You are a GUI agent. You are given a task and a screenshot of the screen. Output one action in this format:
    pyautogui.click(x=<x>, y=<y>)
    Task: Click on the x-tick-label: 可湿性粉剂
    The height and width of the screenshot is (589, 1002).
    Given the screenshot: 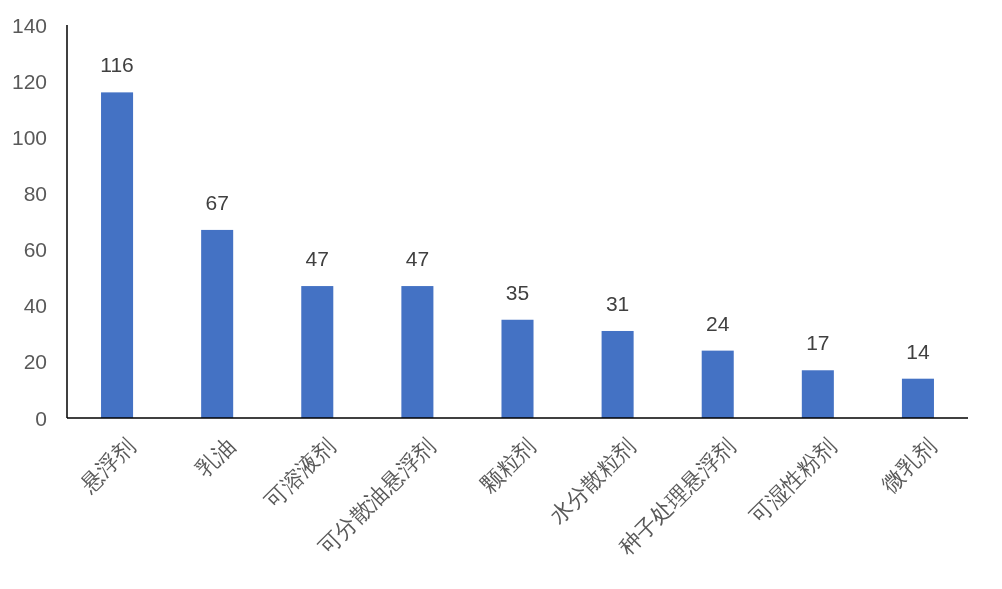 What is the action you would take?
    pyautogui.click(x=793, y=481)
    